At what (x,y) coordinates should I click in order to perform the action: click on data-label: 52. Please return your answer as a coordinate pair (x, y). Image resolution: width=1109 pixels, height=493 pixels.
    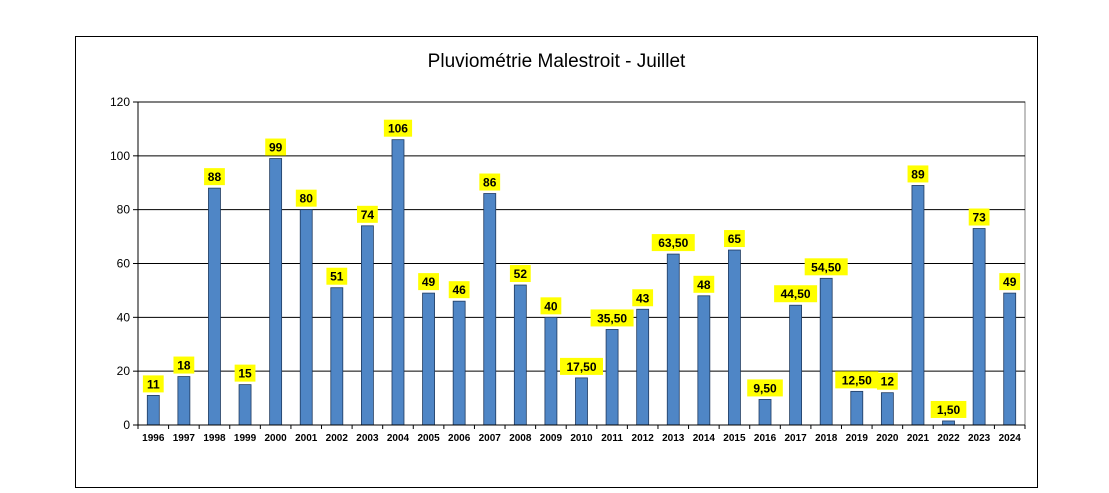
    Looking at the image, I should click on (521, 274).